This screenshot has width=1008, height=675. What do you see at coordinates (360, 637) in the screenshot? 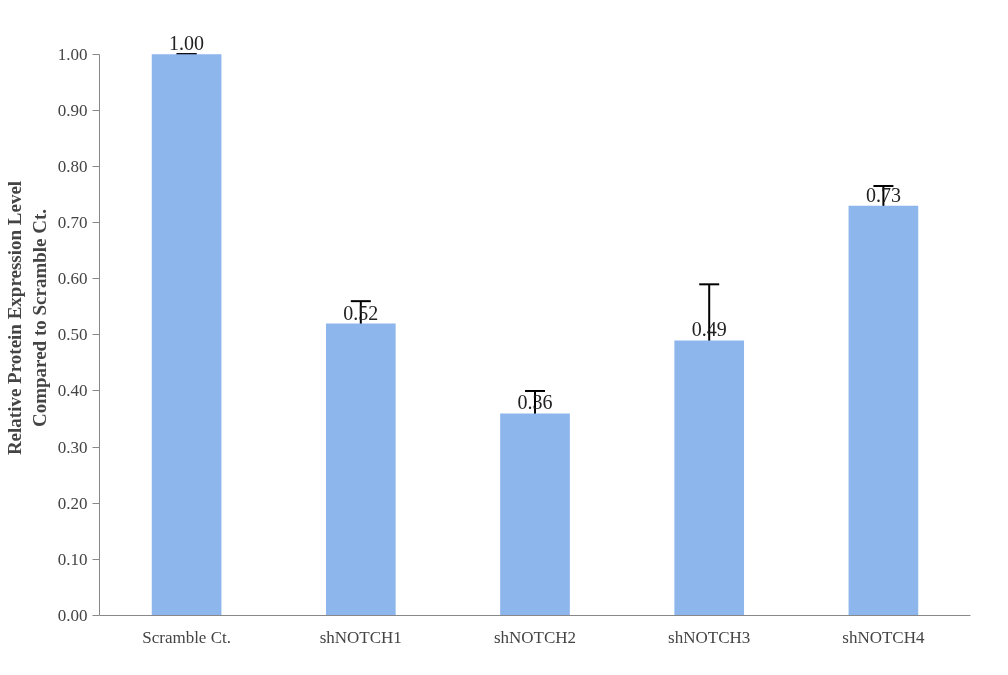
I see `x-tick-label: shNOTCH1` at bounding box center [360, 637].